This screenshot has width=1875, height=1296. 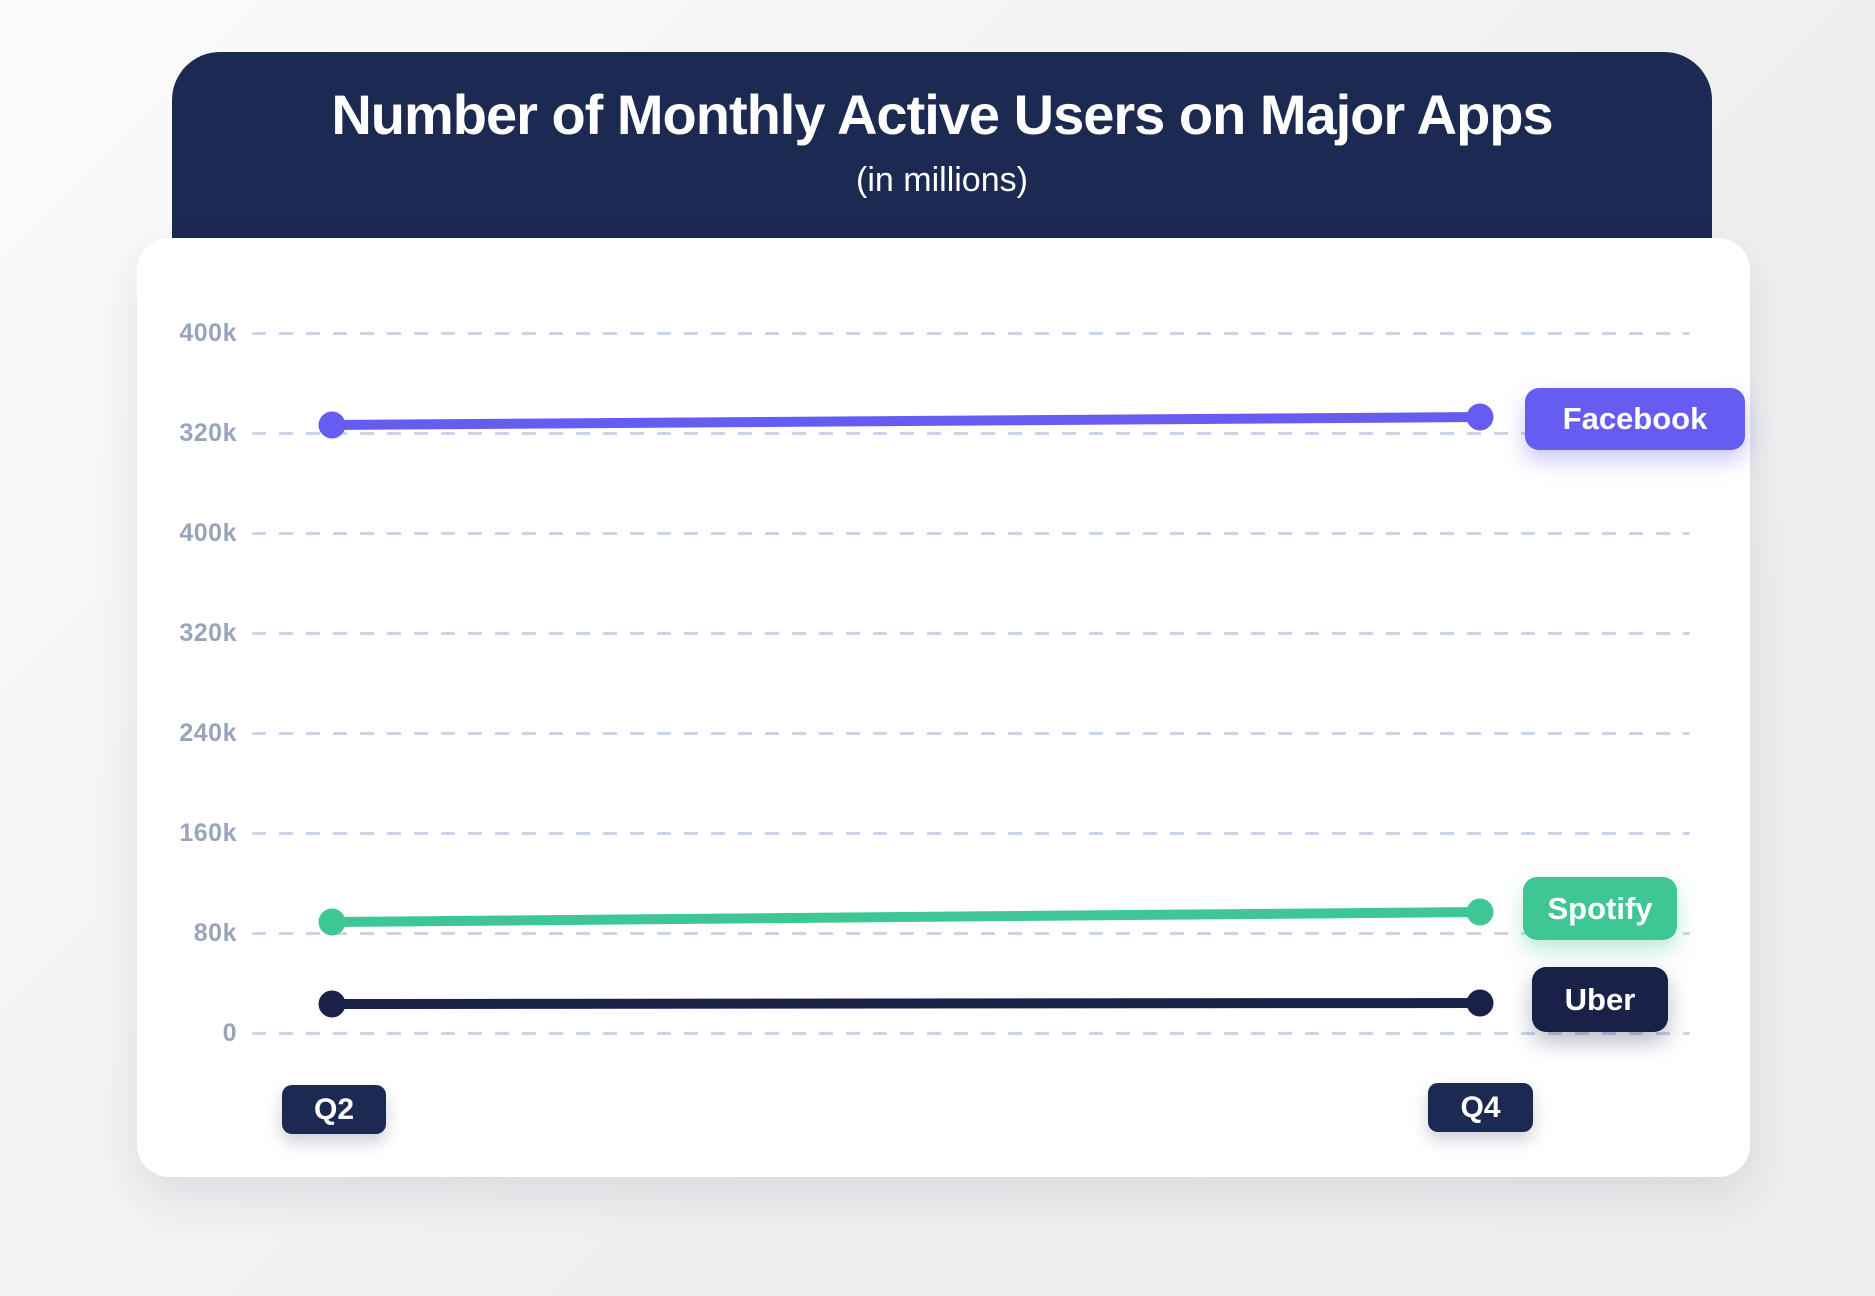 I want to click on spotify-point-q2, so click(x=332, y=922).